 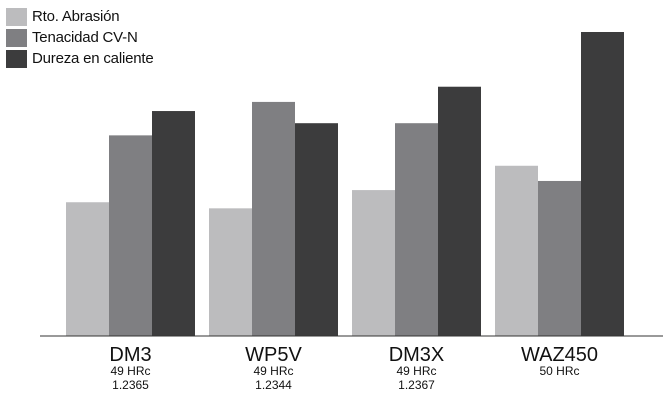 I want to click on legend-item: Tenacidad CV-N, so click(x=79, y=37).